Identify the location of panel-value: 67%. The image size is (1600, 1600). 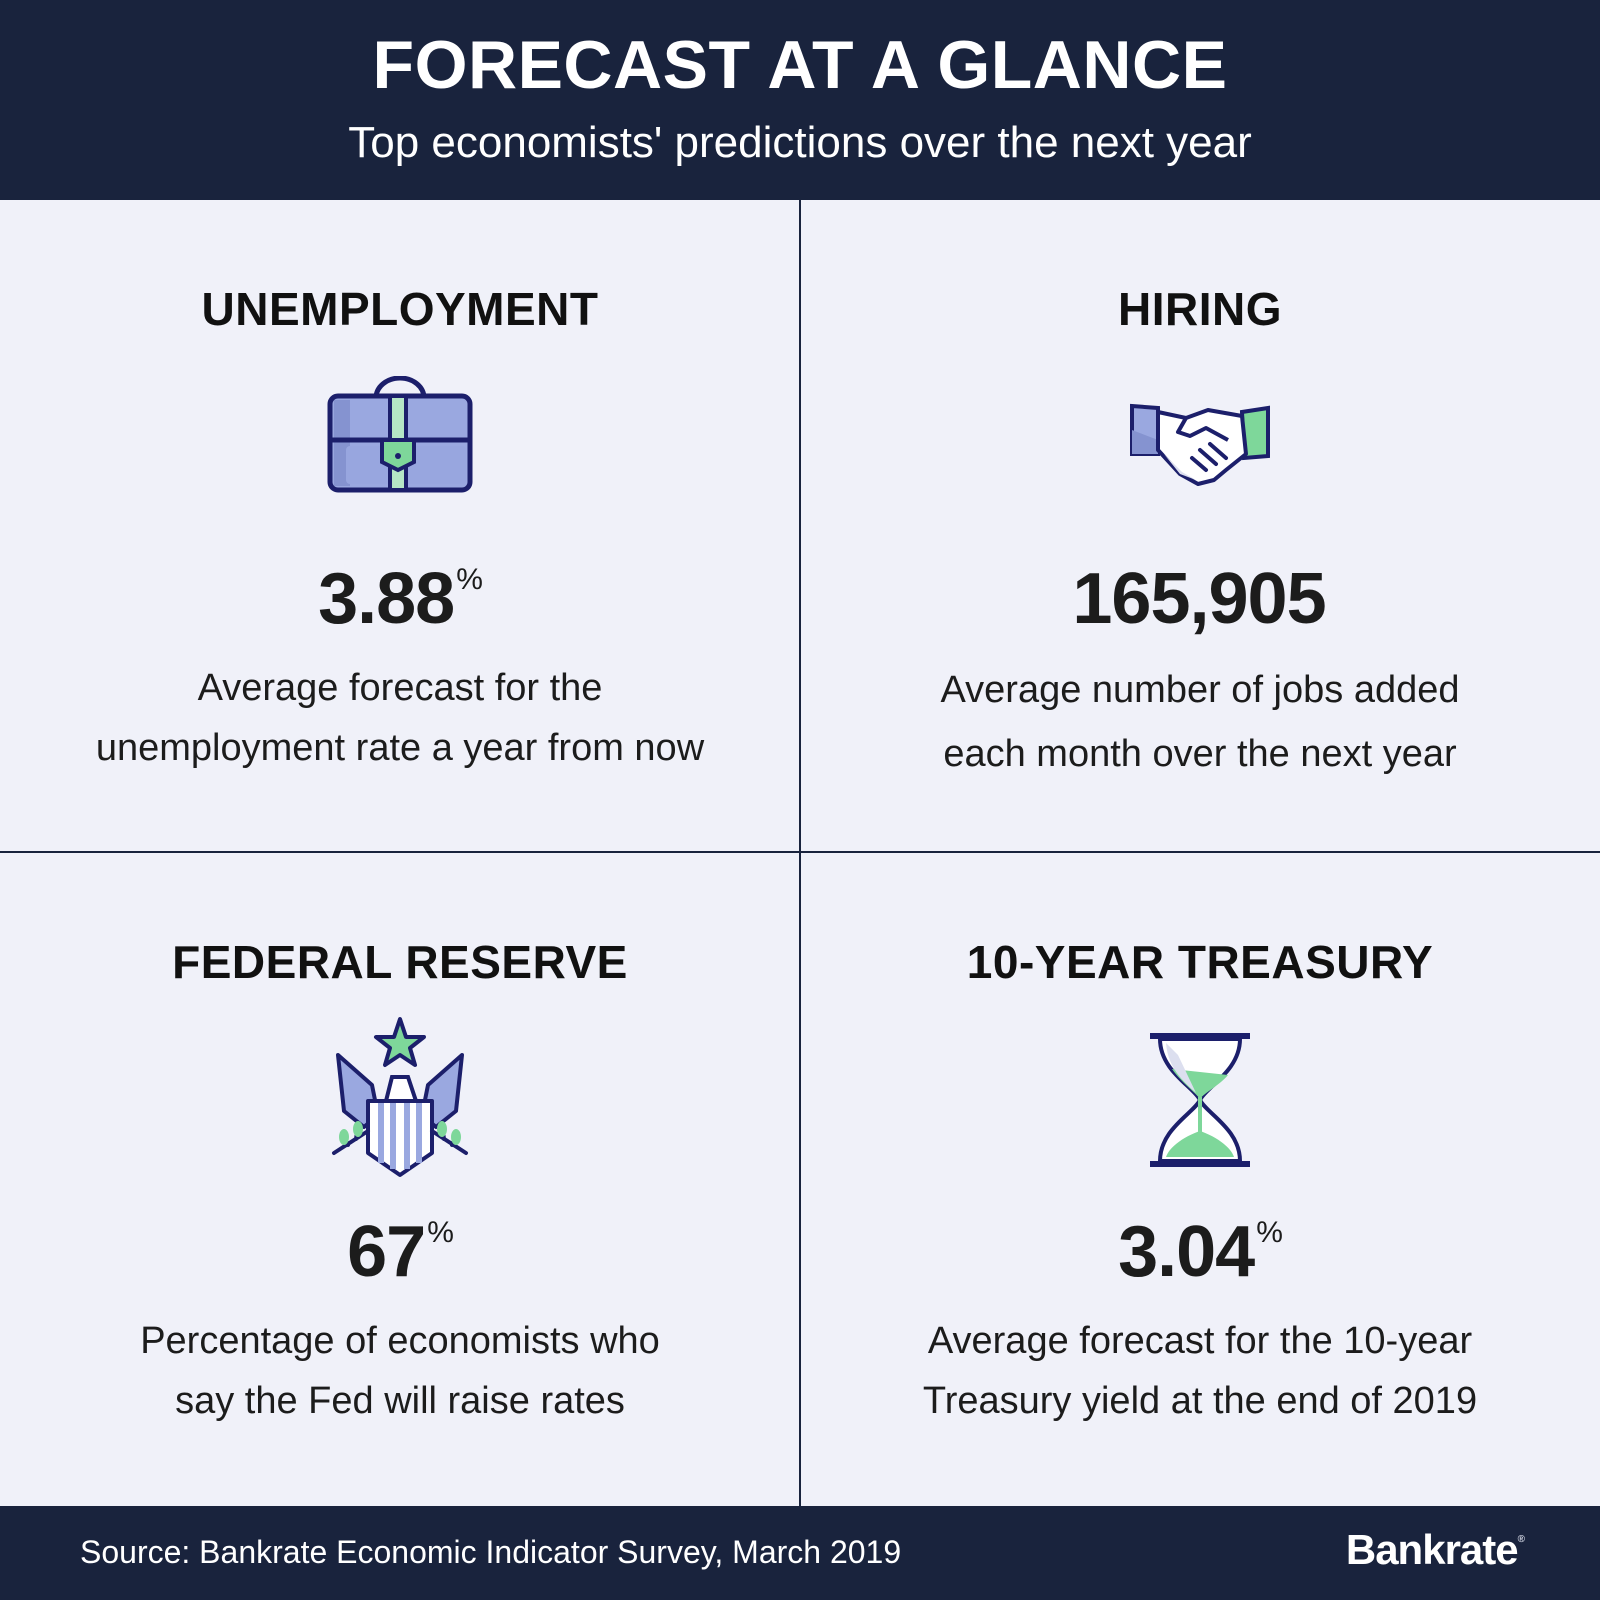
(400, 1252).